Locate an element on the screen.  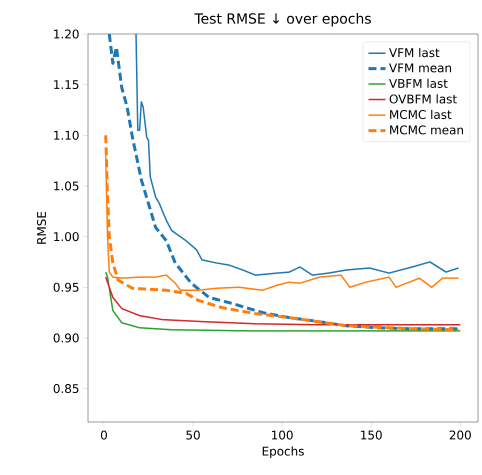
x-tick-label: 0 is located at coordinates (103, 435).